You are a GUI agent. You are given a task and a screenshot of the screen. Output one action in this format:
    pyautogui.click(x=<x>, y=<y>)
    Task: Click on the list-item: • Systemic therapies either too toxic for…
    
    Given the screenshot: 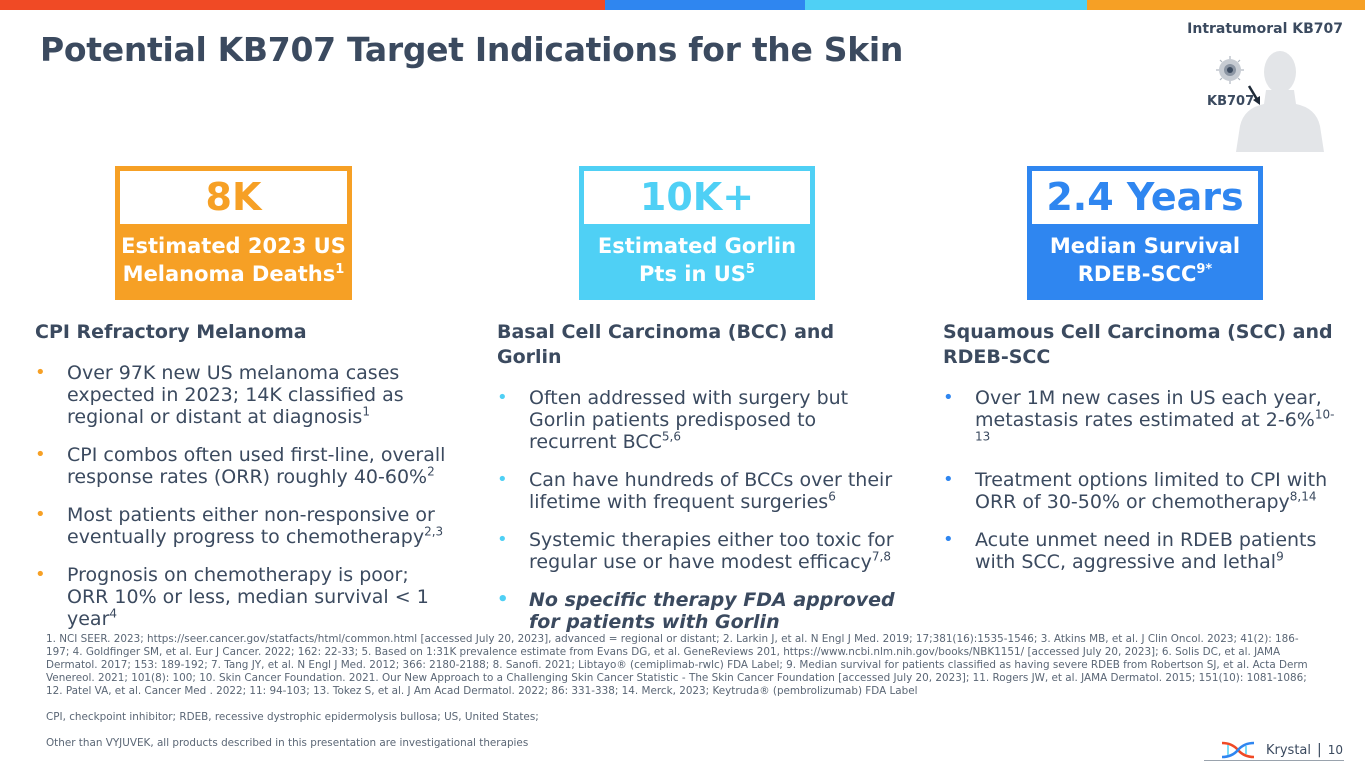 What is the action you would take?
    pyautogui.click(x=697, y=551)
    